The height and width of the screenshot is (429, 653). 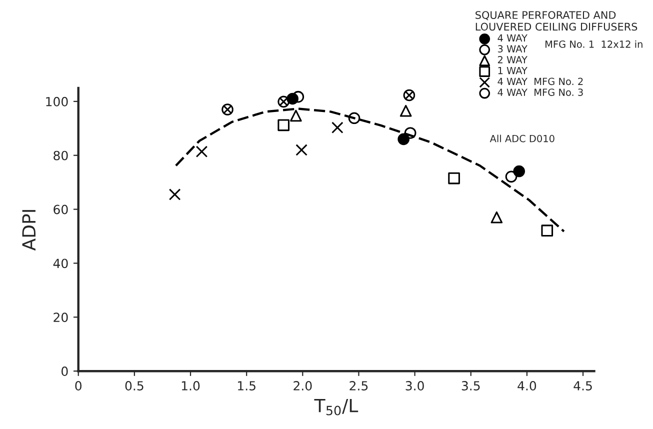 What do you see at coordinates (359, 385) in the screenshot?
I see `x-tick-label: 2.5` at bounding box center [359, 385].